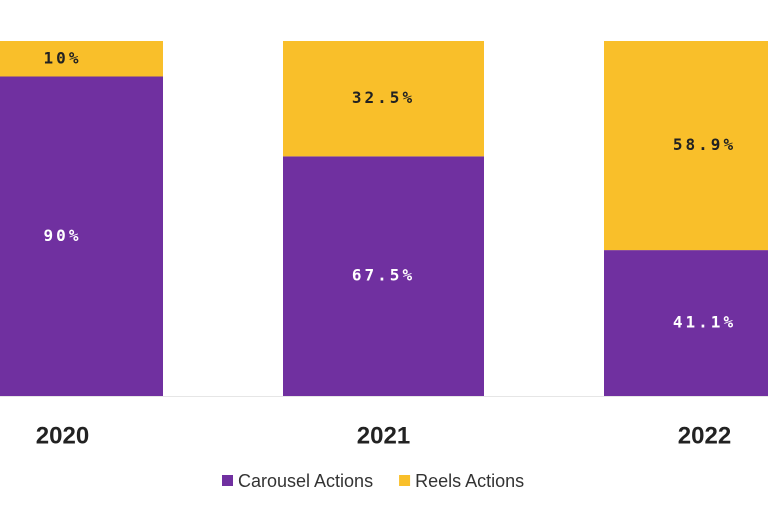 This screenshot has width=768, height=527. Describe the element at coordinates (704, 144) in the screenshot. I see `segment-label: 58.9%` at that location.